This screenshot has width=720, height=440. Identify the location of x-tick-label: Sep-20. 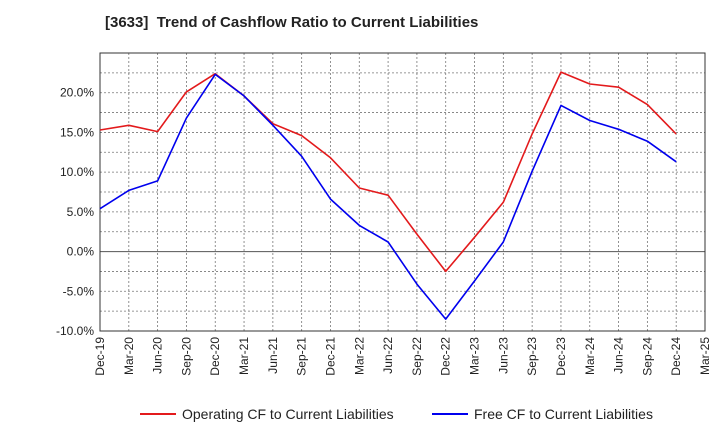
(186, 356).